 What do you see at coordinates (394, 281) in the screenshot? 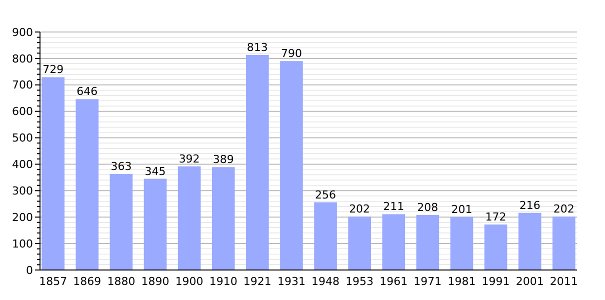
I see `x-tick-label: 1961` at bounding box center [394, 281].